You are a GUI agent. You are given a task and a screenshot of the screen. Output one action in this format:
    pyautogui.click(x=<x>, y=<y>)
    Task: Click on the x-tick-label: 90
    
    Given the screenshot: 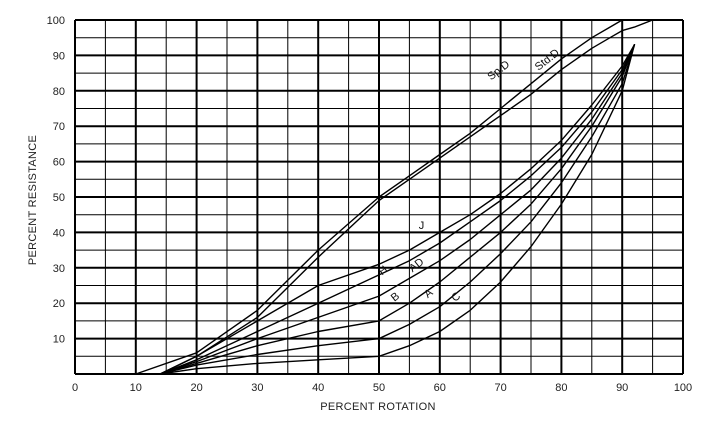 What is the action you would take?
    pyautogui.click(x=622, y=388)
    